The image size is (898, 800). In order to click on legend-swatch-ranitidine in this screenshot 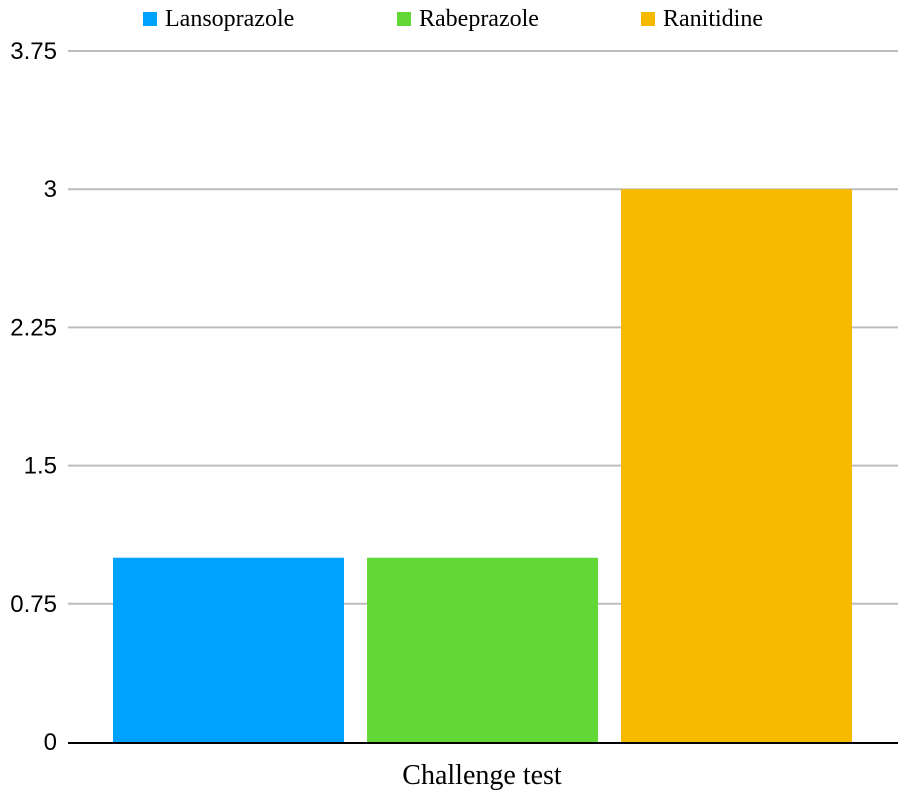, I will do `click(648, 19)`.